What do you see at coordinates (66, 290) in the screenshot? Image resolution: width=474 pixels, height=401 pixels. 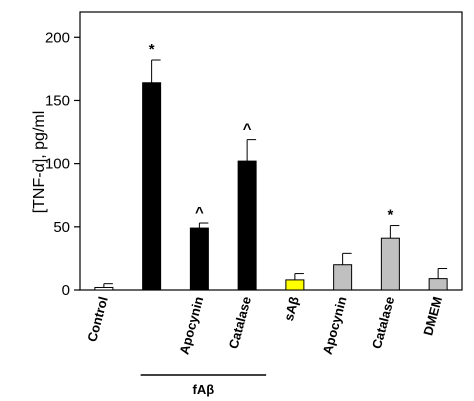 I see `y-tick-label: 0` at bounding box center [66, 290].